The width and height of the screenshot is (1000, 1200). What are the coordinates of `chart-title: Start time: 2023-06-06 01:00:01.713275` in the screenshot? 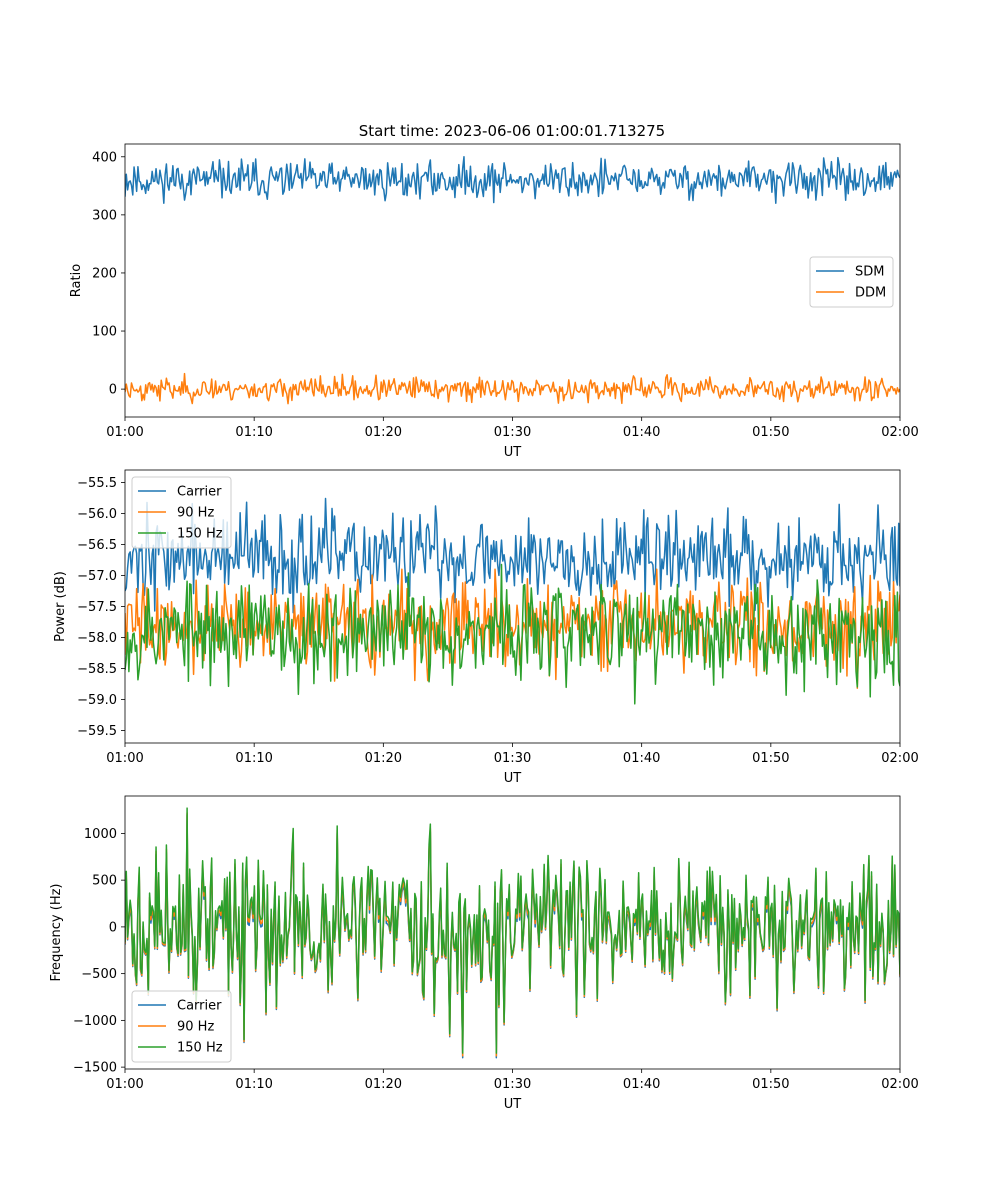 It's located at (512, 131).